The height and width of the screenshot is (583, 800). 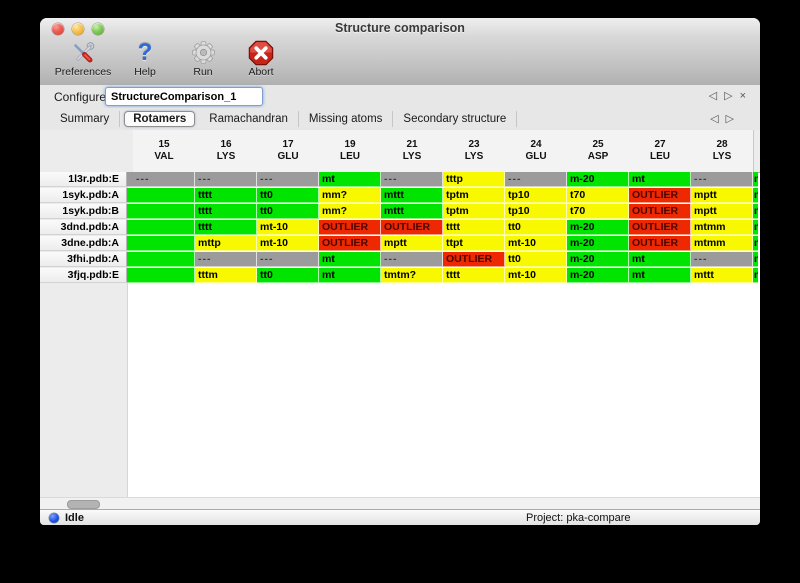 What do you see at coordinates (350, 151) in the screenshot?
I see `column-header-19: 19 LEU` at bounding box center [350, 151].